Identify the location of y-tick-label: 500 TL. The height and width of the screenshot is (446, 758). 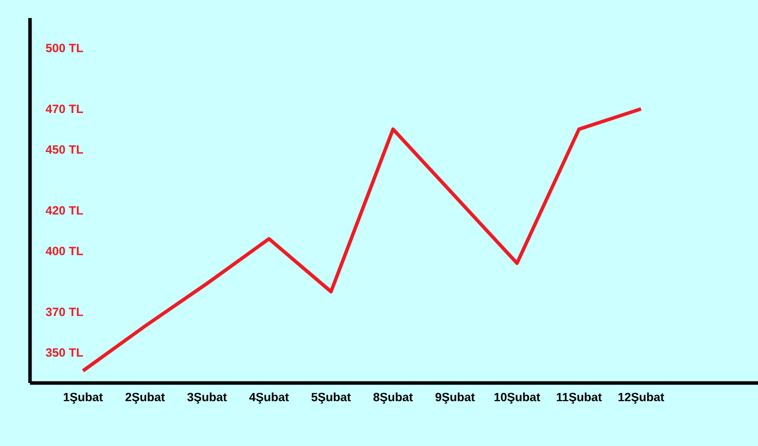
(65, 48).